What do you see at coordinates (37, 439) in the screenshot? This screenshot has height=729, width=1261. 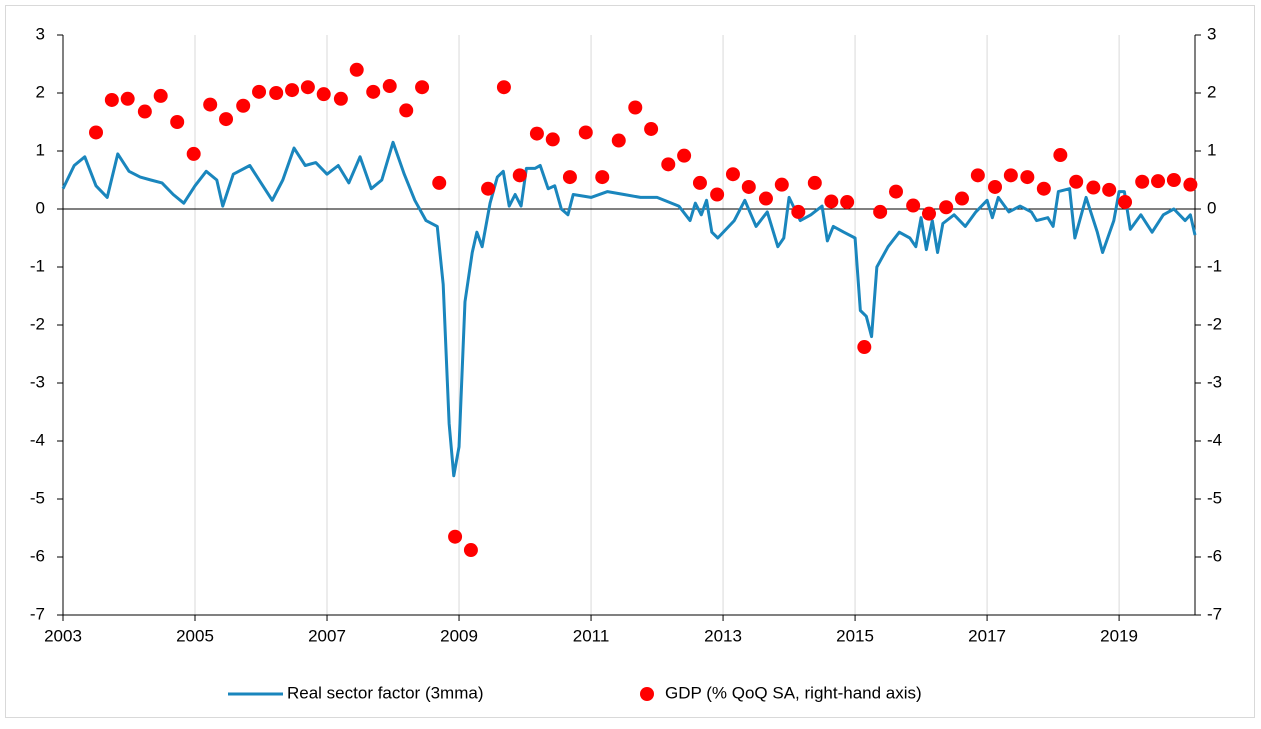 I see `y-tick-label: -4` at bounding box center [37, 439].